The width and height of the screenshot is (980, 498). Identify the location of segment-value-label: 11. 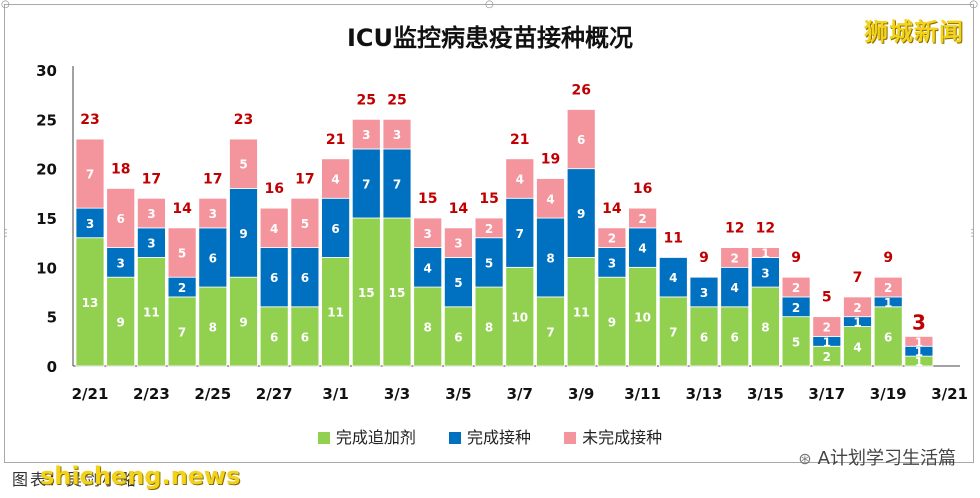
(151, 313).